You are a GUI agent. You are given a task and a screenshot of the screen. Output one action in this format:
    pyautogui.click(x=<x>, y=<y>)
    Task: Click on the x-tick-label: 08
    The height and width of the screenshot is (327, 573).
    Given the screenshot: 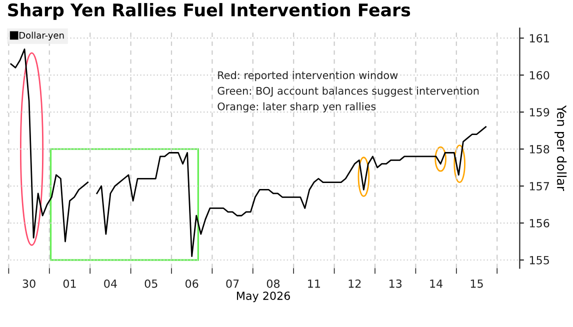 What is the action you would take?
    pyautogui.click(x=273, y=283)
    